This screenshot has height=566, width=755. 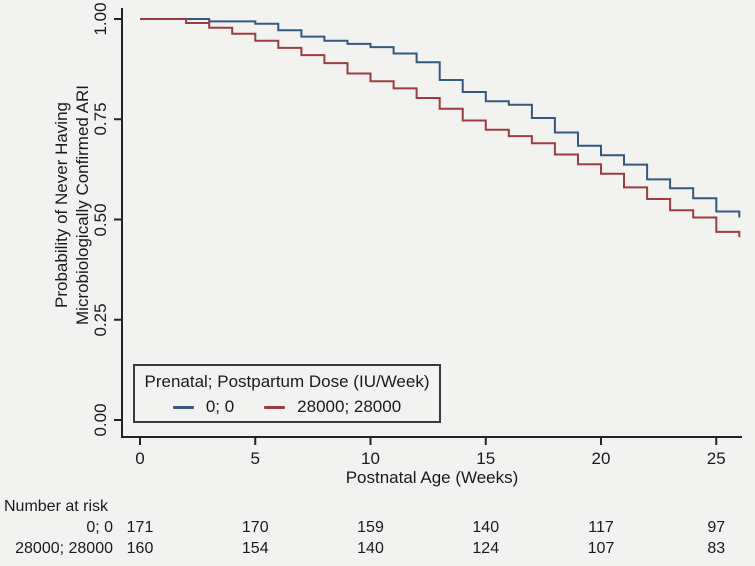 What do you see at coordinates (432, 477) in the screenshot?
I see `x-axis-title: Postnatal Age (Weeks)` at bounding box center [432, 477].